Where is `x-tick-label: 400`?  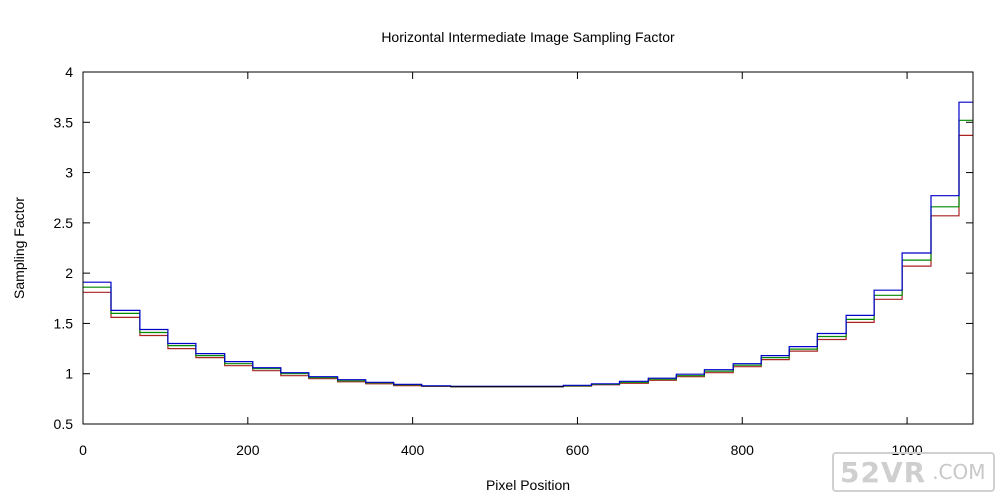 x-tick-label: 400 is located at coordinates (413, 450).